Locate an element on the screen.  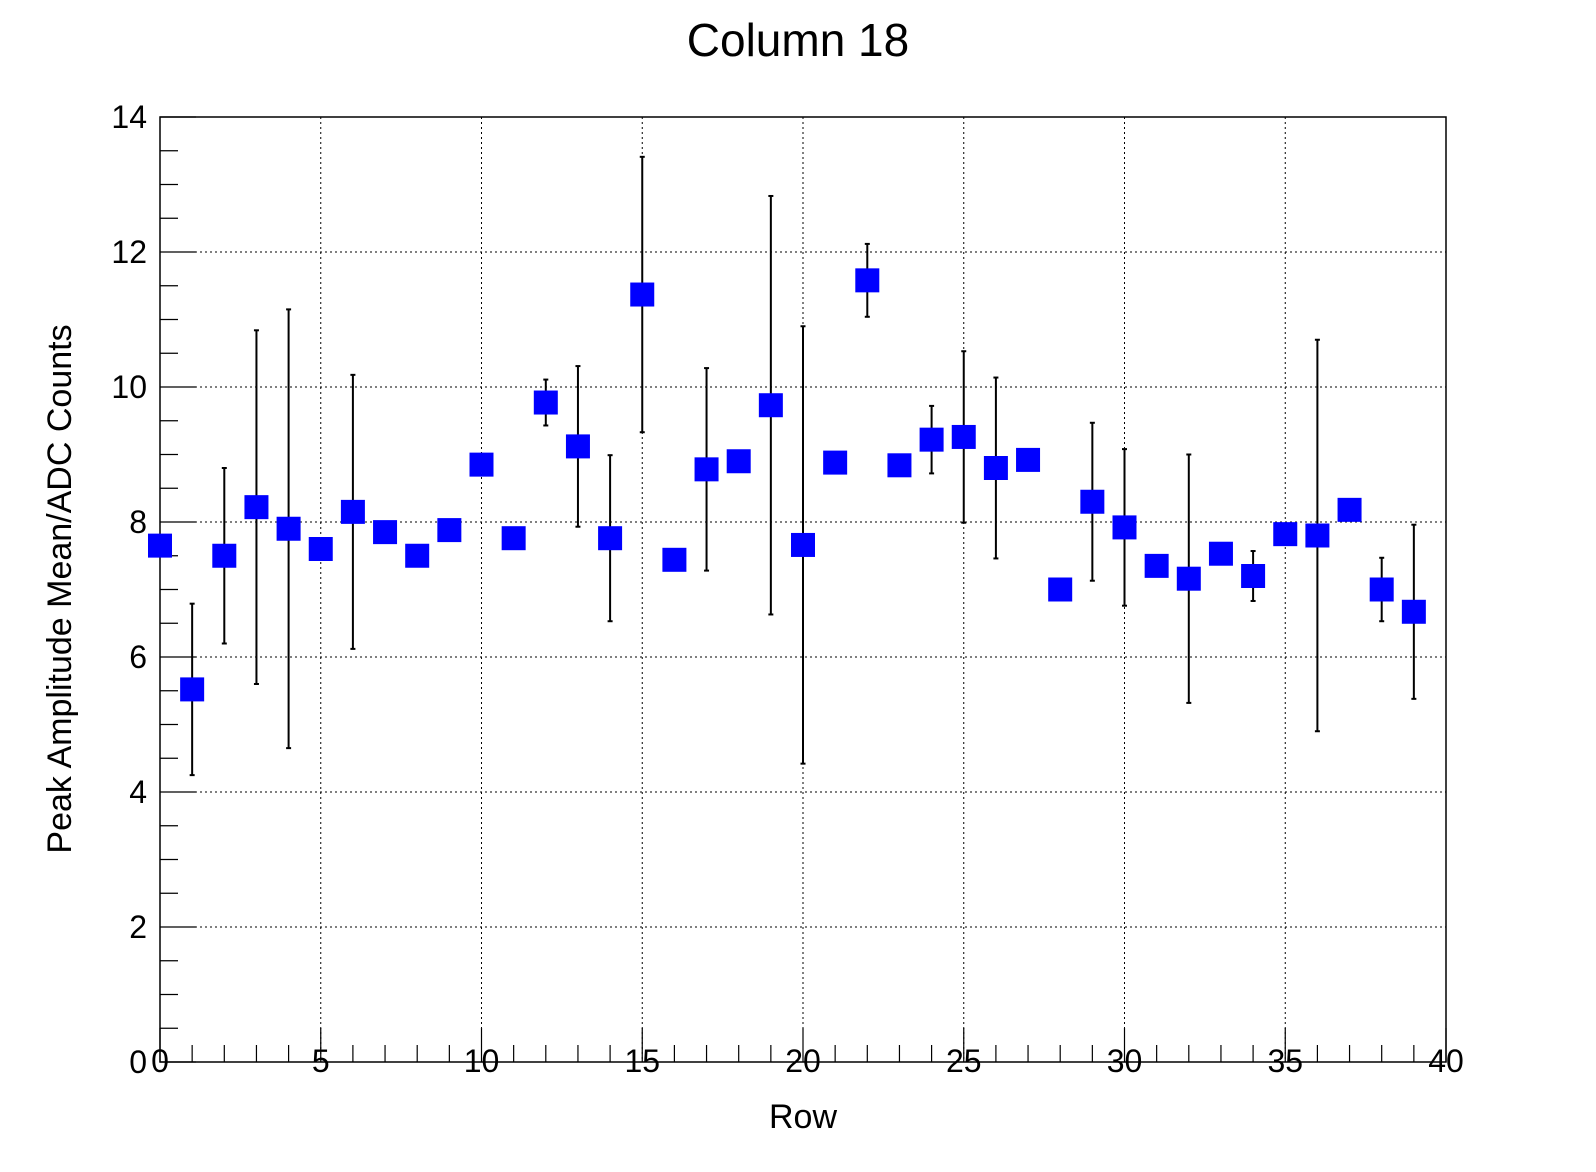
x-tick-label: 10 is located at coordinates (482, 1061).